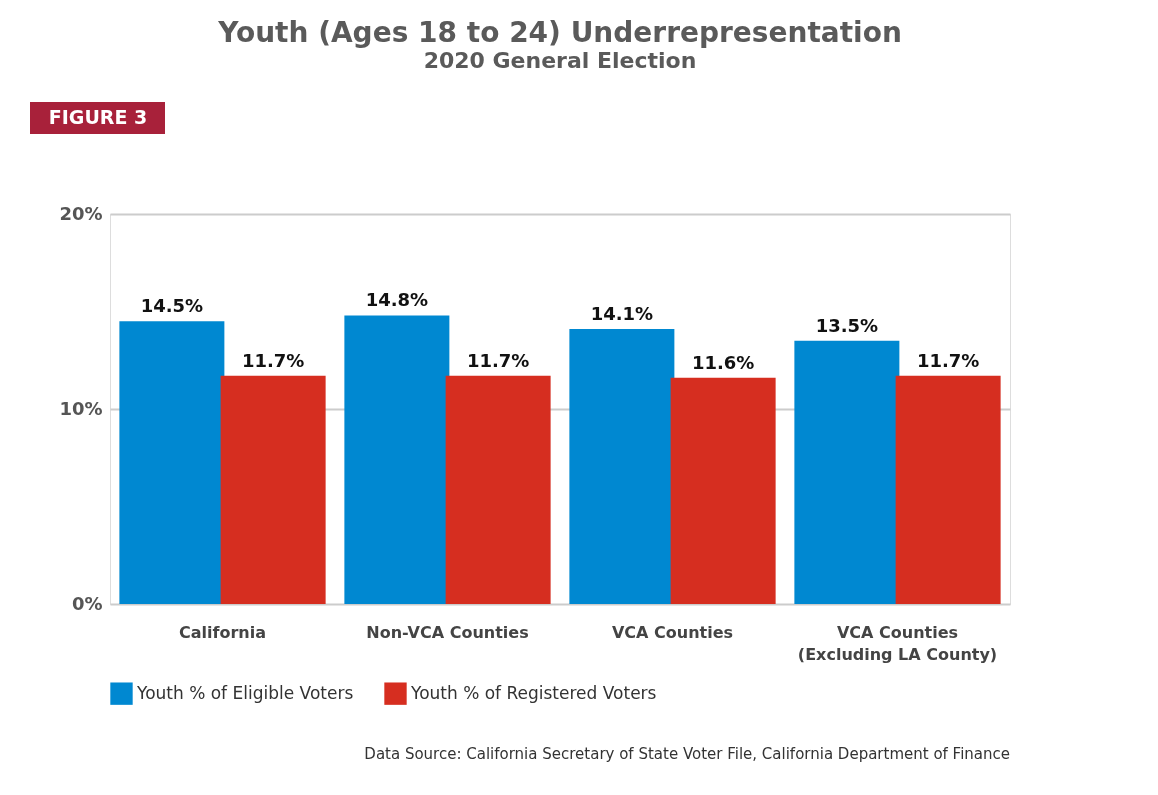 This screenshot has width=1158, height=795. What do you see at coordinates (447, 632) in the screenshot?
I see `x-tick-label: Non-VCA Counties` at bounding box center [447, 632].